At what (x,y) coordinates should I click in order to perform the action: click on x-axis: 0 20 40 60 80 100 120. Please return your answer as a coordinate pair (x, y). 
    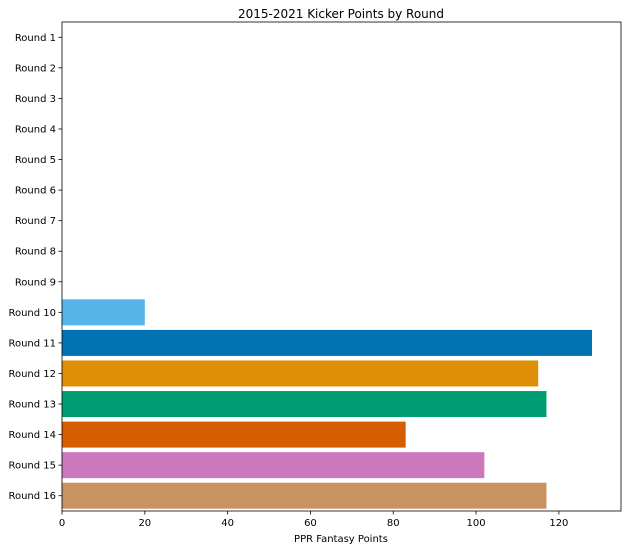
    Looking at the image, I should click on (313, 520).